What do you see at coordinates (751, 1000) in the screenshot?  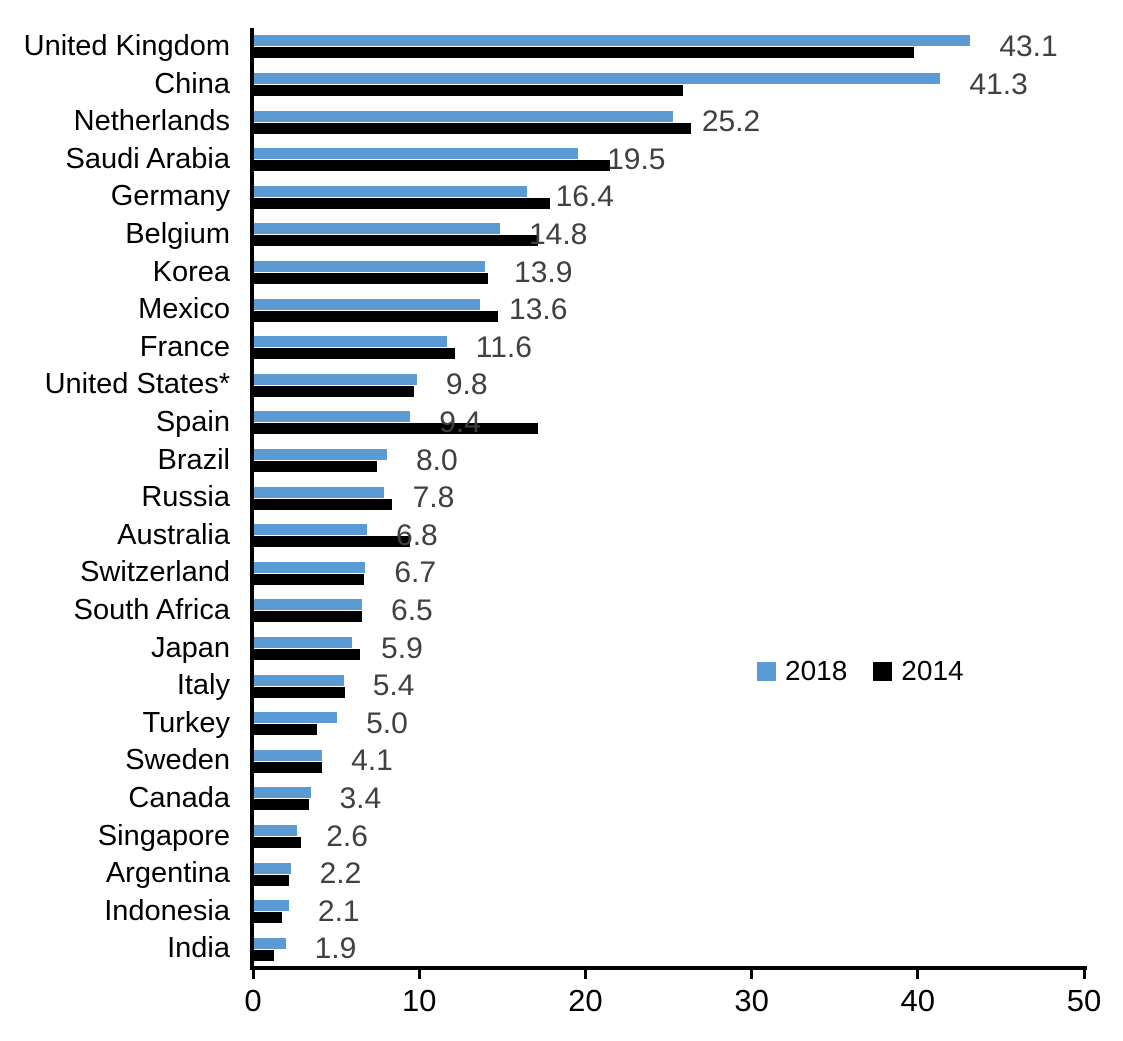 I see `x-tick-label: 30` at bounding box center [751, 1000].